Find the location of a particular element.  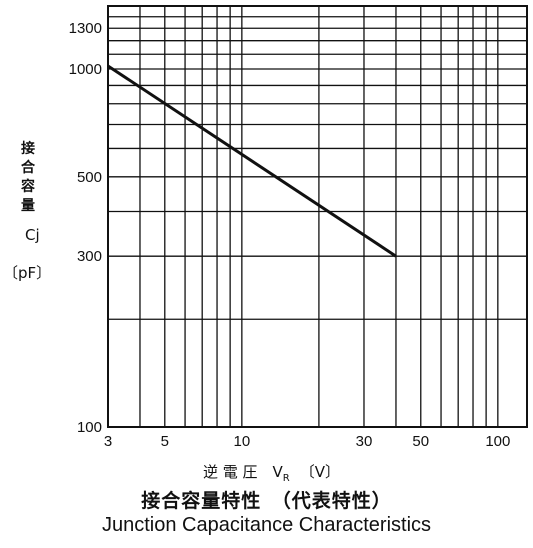

x-tick-label: 5 is located at coordinates (165, 441).